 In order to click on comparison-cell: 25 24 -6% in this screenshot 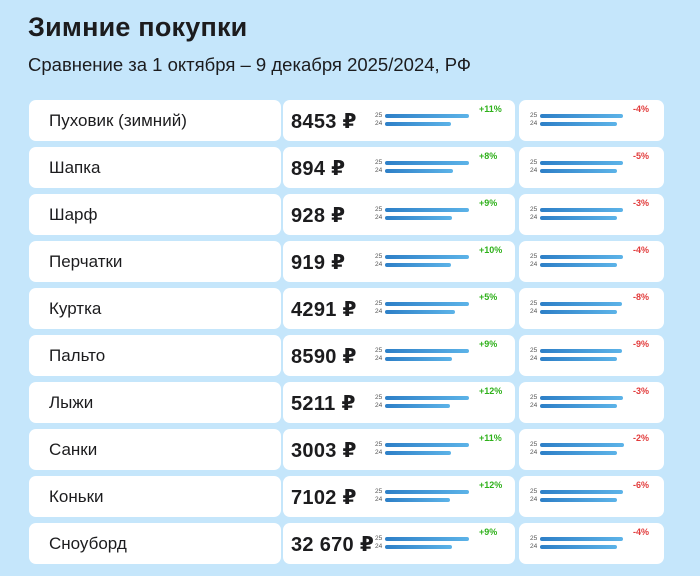, I will do `click(591, 496)`.